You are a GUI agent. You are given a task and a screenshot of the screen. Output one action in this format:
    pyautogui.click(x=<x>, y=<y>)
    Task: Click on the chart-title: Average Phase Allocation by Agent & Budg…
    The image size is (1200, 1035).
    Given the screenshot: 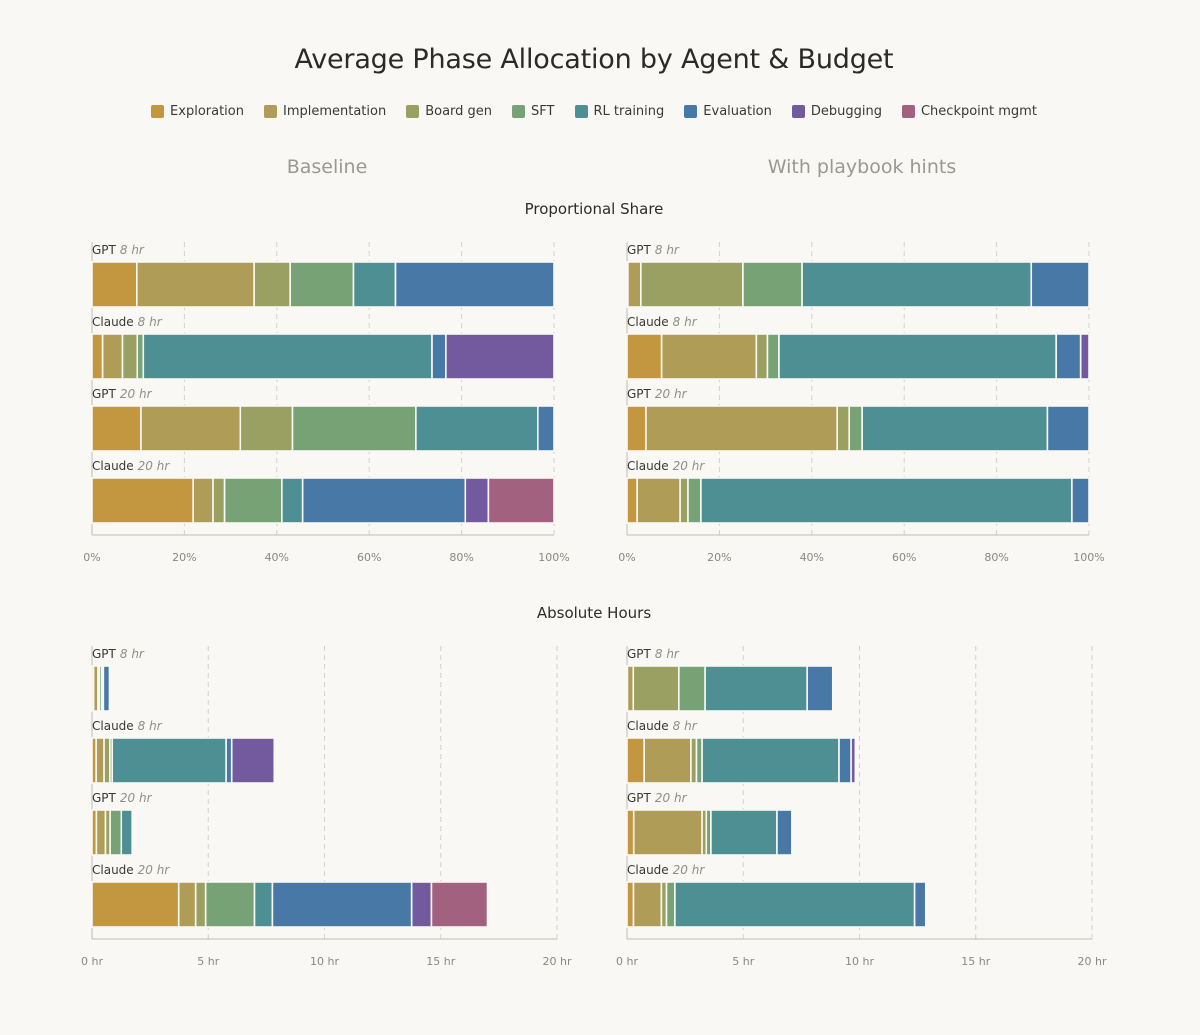 What is the action you would take?
    pyautogui.click(x=594, y=59)
    